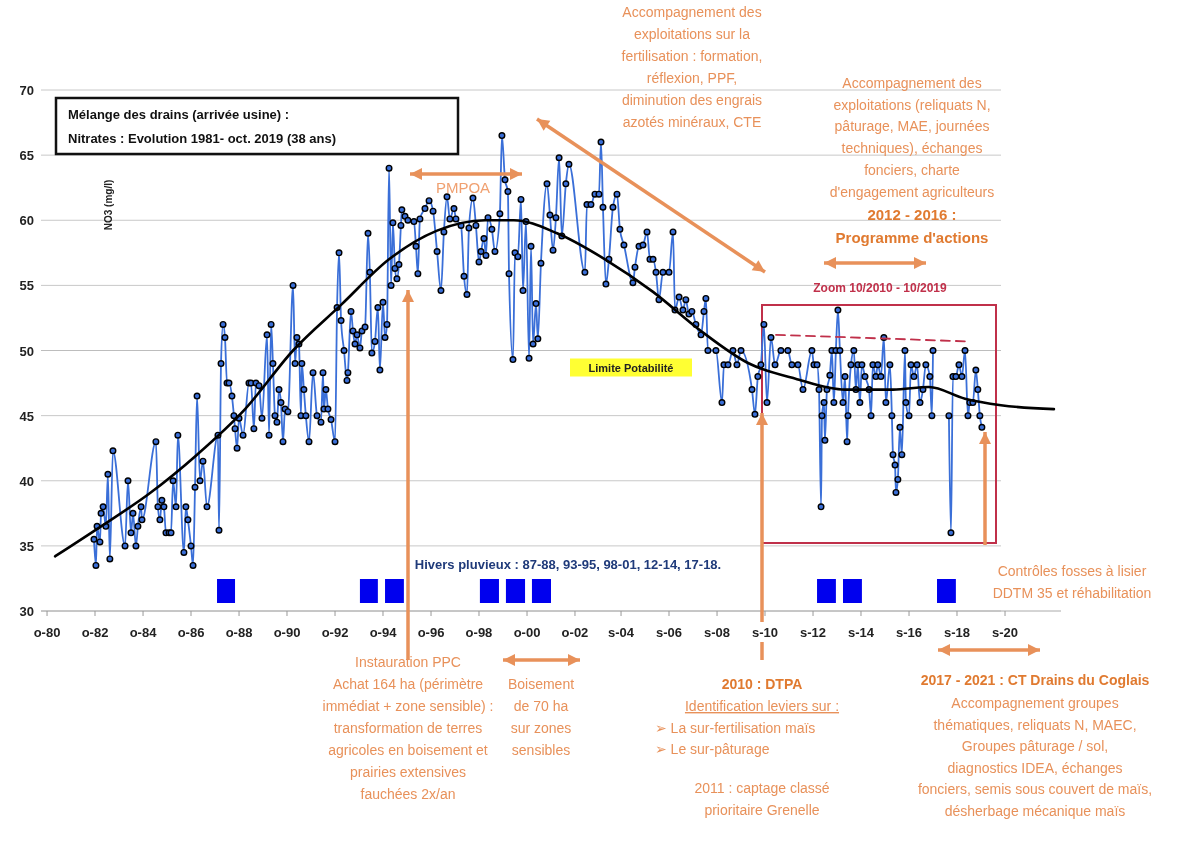  I want to click on x-tick-label: o-86, so click(191, 632).